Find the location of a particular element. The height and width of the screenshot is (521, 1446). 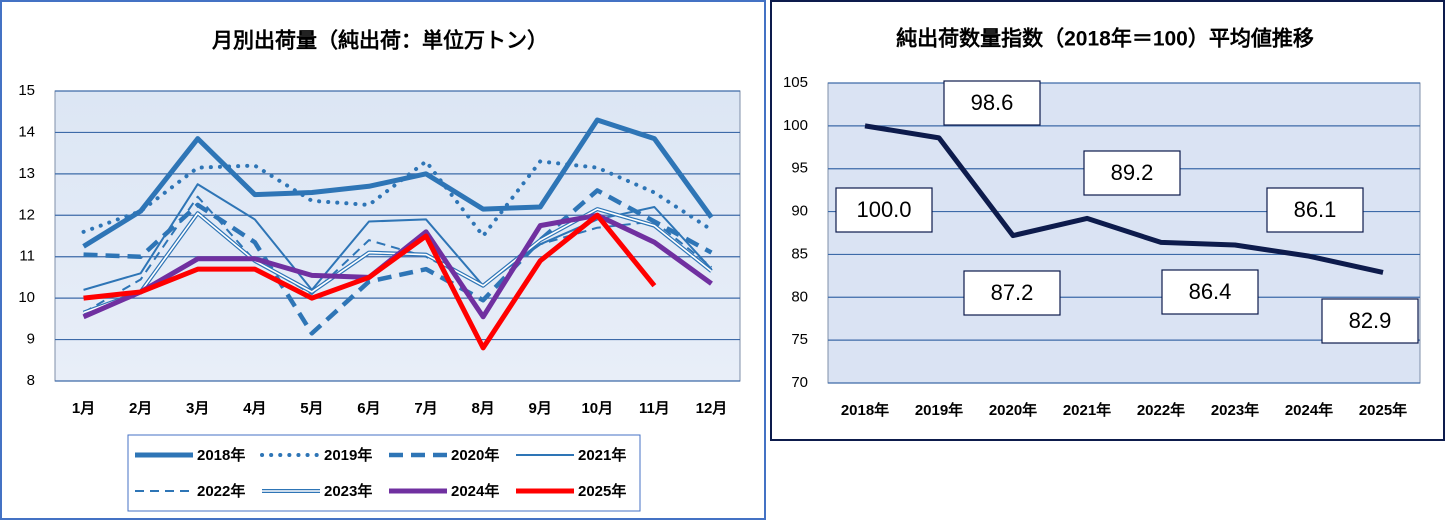

x-tick-label: 2月 is located at coordinates (140, 408).